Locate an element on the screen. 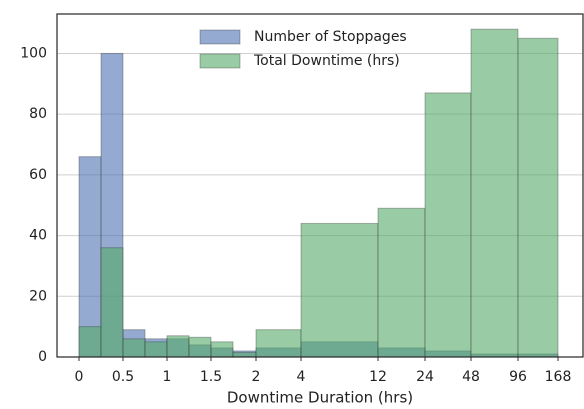  y-tick-label: 100 is located at coordinates (33, 53).